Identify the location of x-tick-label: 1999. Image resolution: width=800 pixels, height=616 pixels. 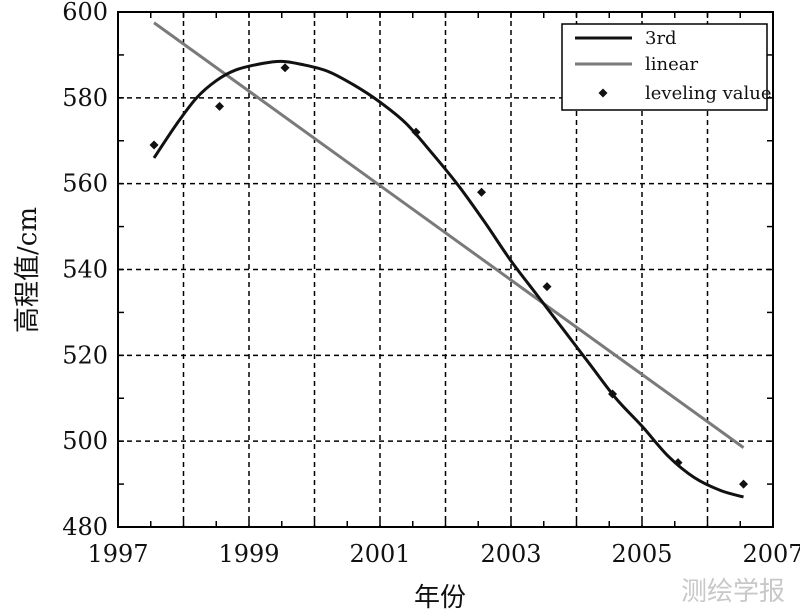
(248, 554).